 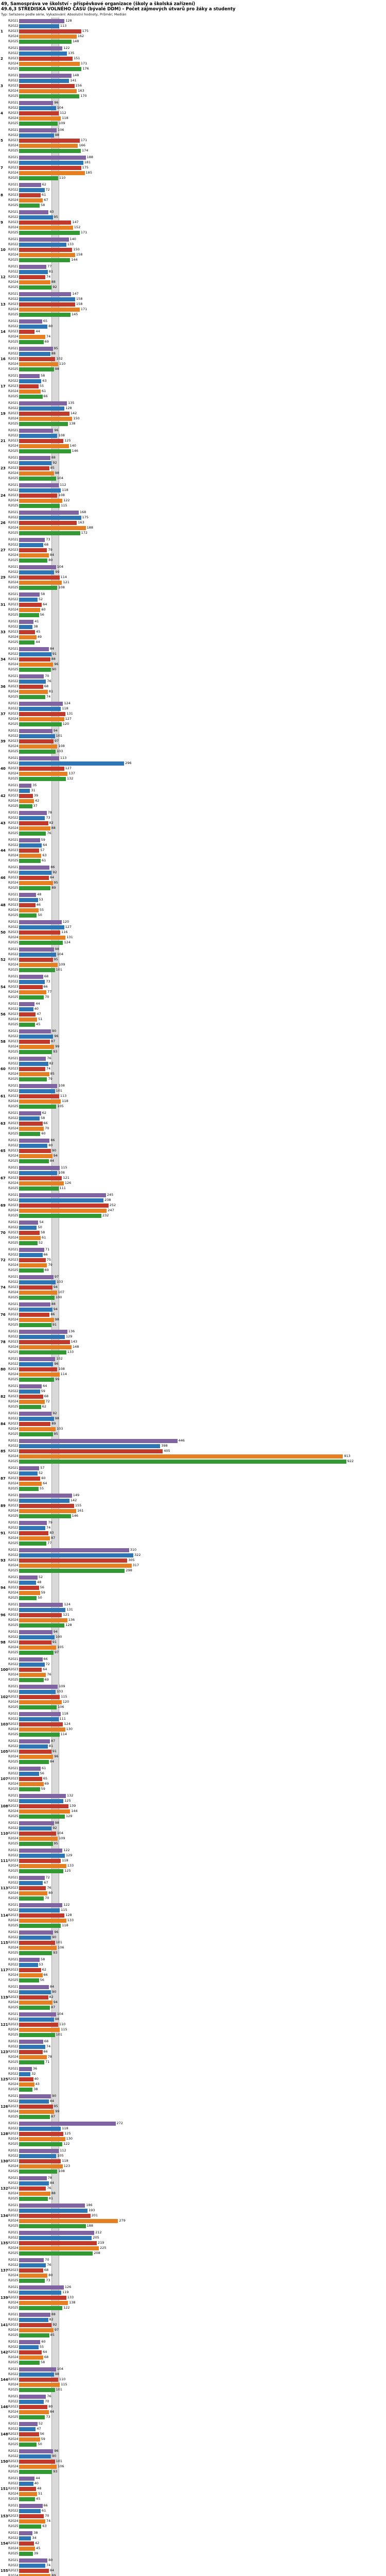 I want to click on bar-row: R2023 45, so click(x=197, y=632).